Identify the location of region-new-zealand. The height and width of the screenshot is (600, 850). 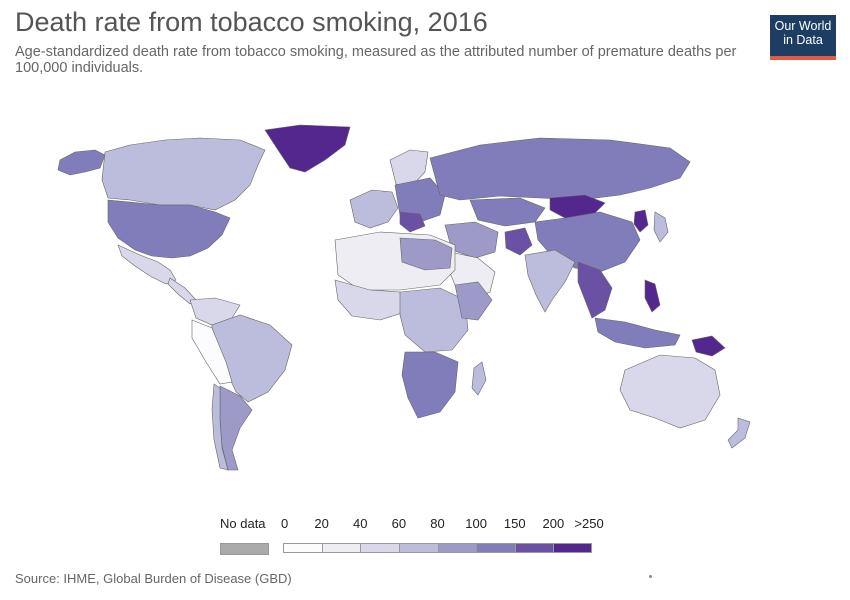
(739, 433).